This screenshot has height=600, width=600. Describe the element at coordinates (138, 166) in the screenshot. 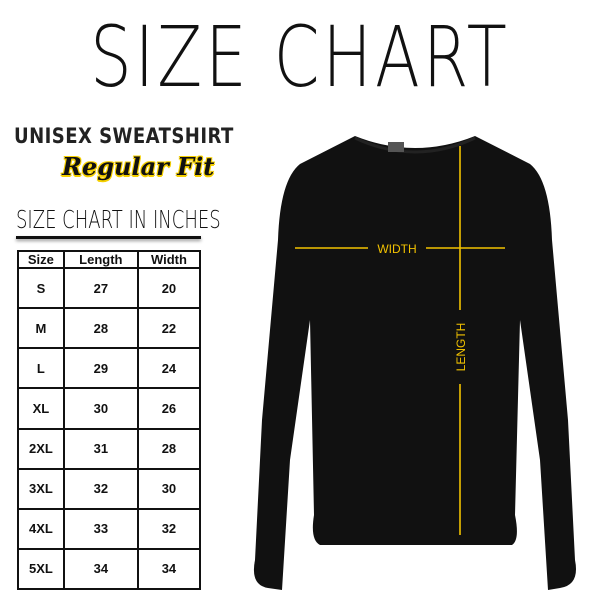

I see `fit-label: Regular Fit` at that location.